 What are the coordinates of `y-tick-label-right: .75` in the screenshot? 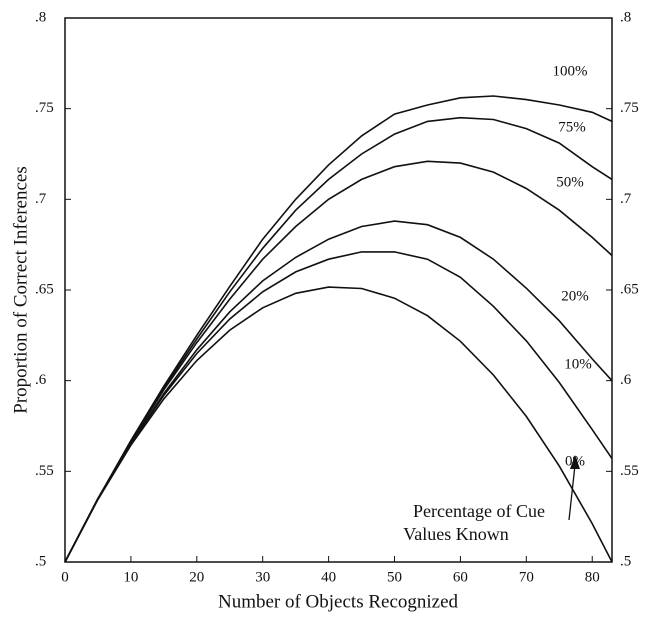 It's located at (629, 108).